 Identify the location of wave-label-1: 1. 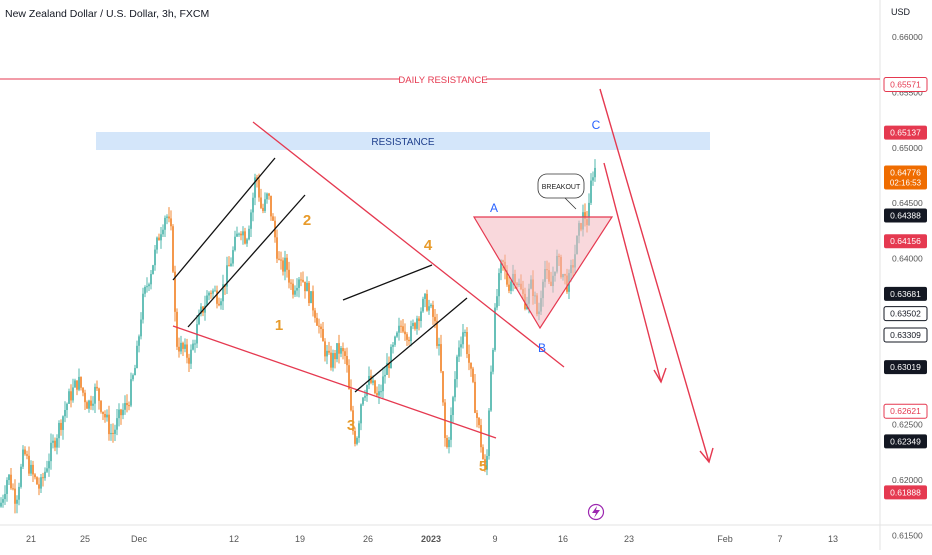
(279, 325).